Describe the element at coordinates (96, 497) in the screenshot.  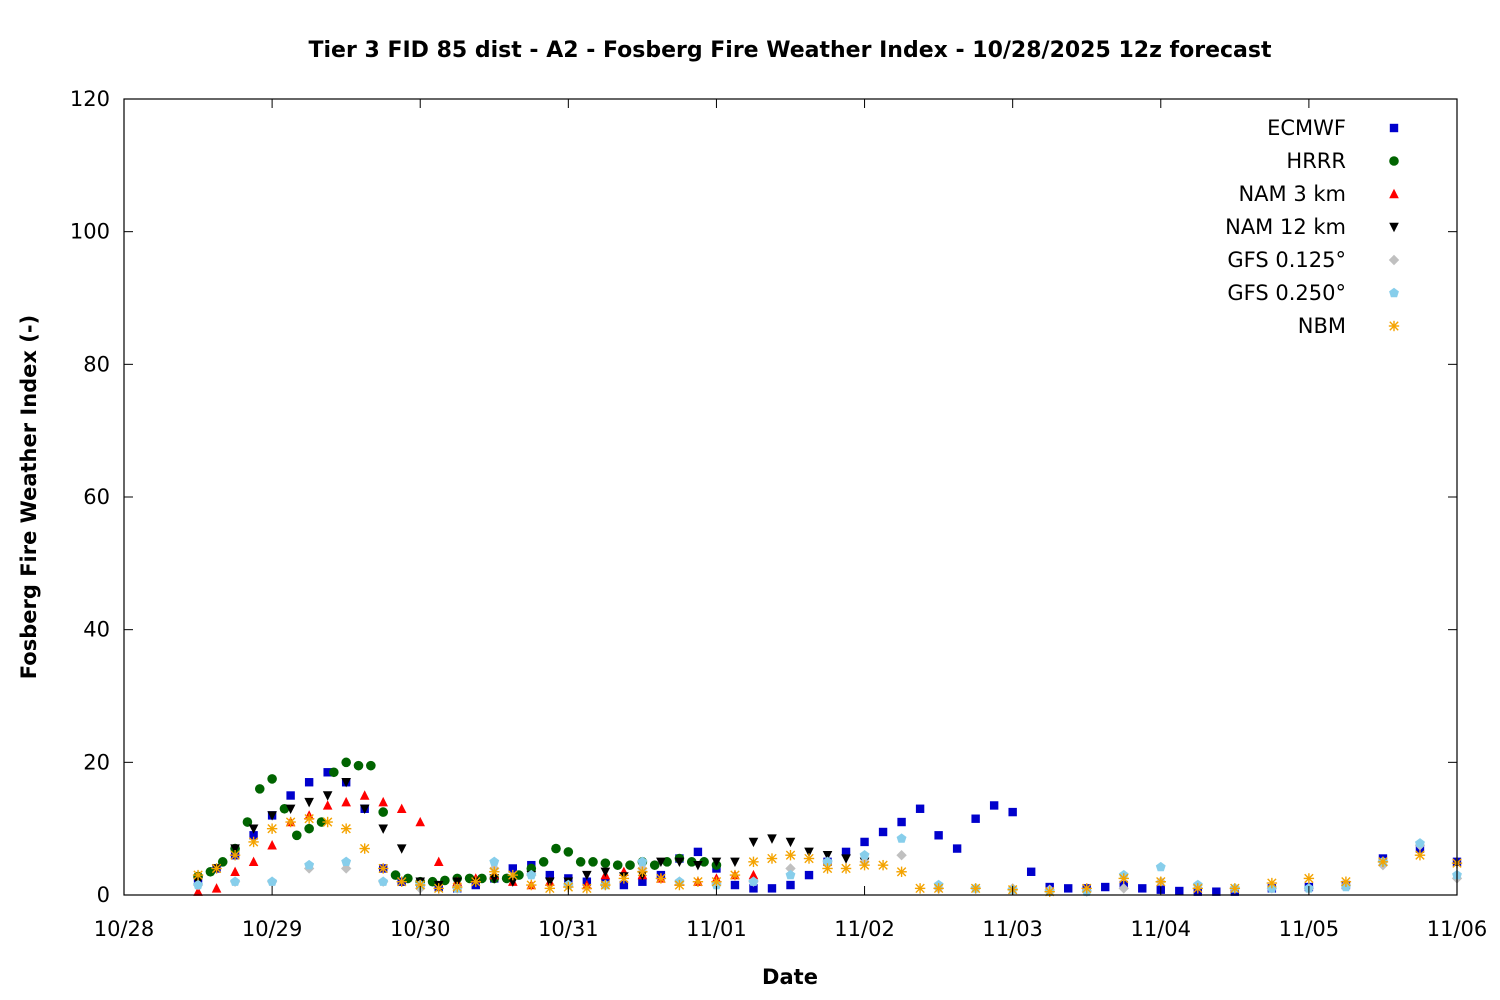
I see `y-tick-label: 60` at that location.